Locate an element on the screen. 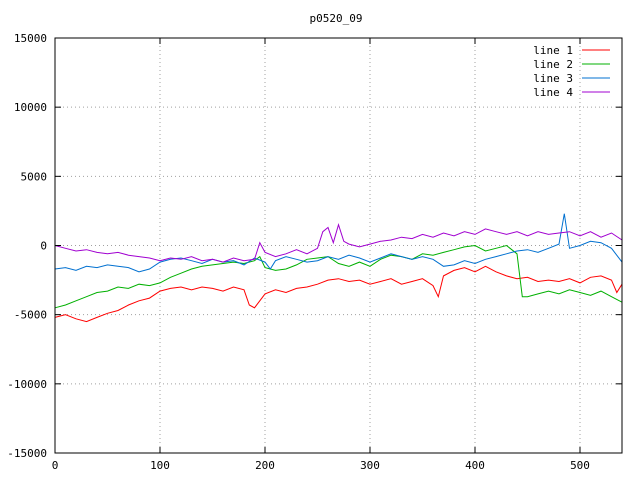  series-2-line is located at coordinates (338, 276).